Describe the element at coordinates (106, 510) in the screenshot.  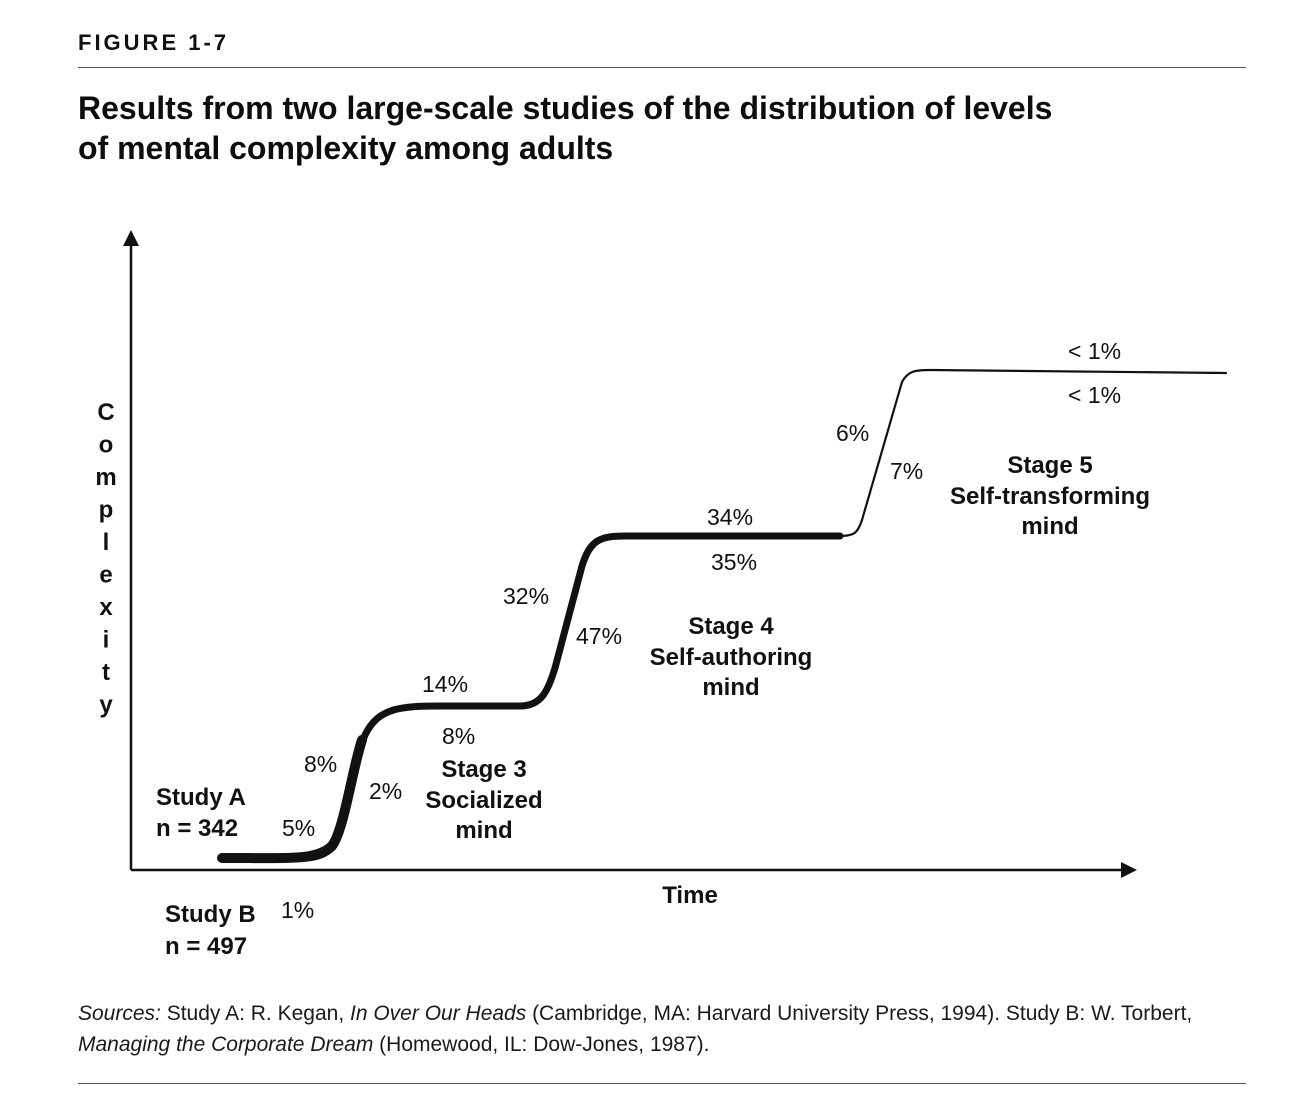
I see `y-axis-label-letter: p` at that location.